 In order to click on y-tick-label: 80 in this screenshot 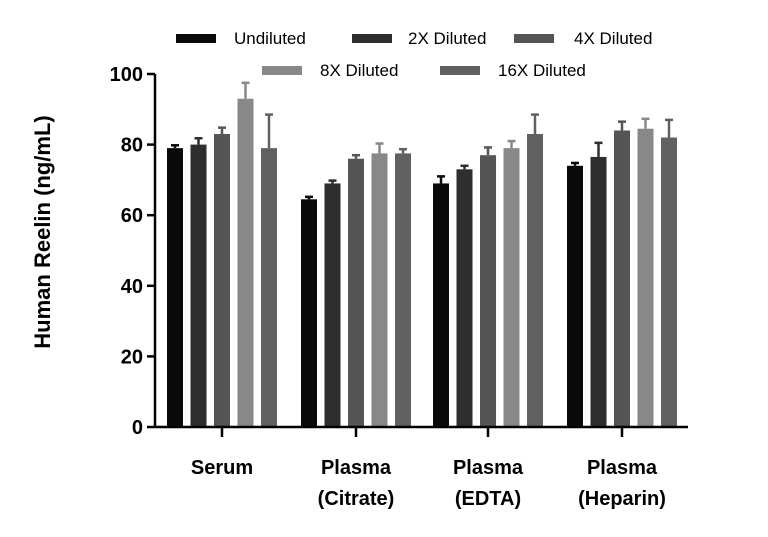, I will do `click(132, 146)`.